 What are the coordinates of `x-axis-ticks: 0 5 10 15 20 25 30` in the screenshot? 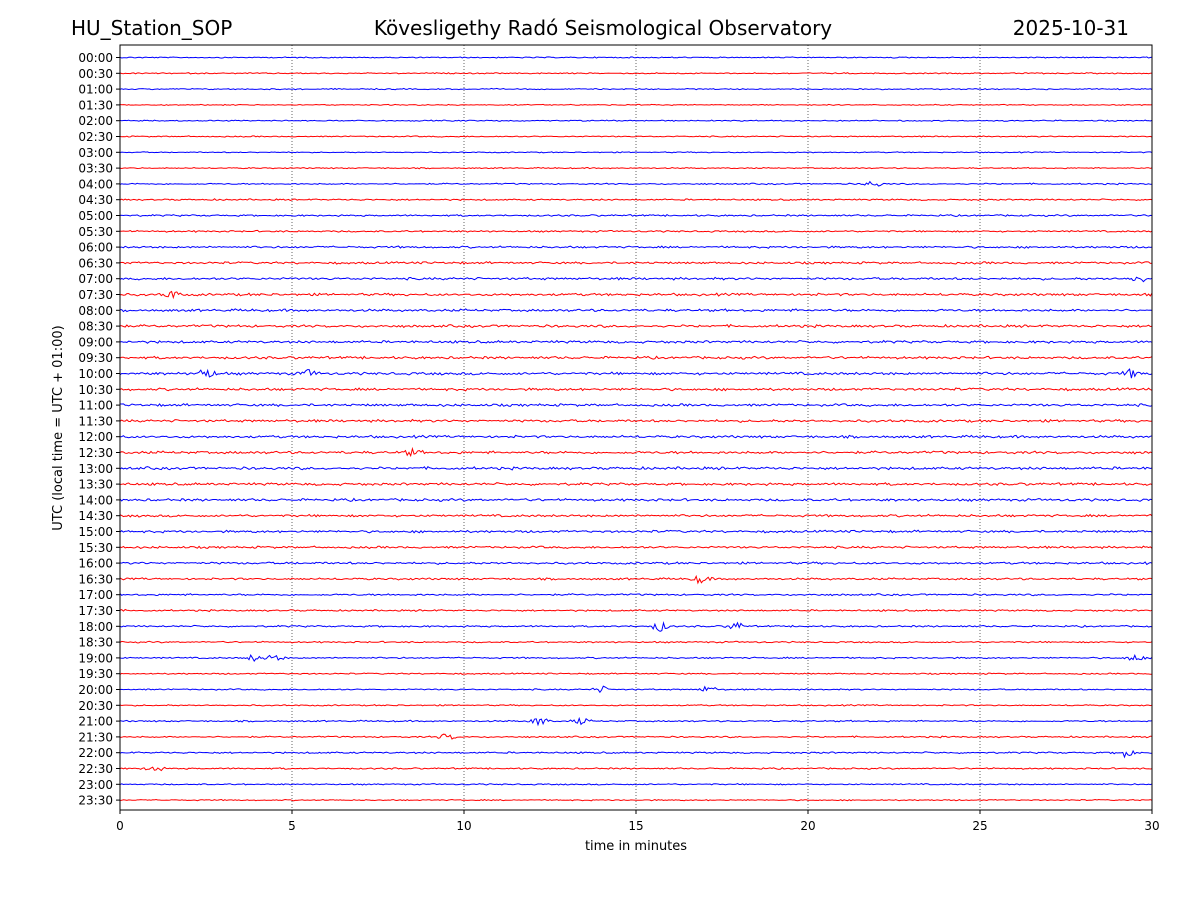 It's located at (638, 821).